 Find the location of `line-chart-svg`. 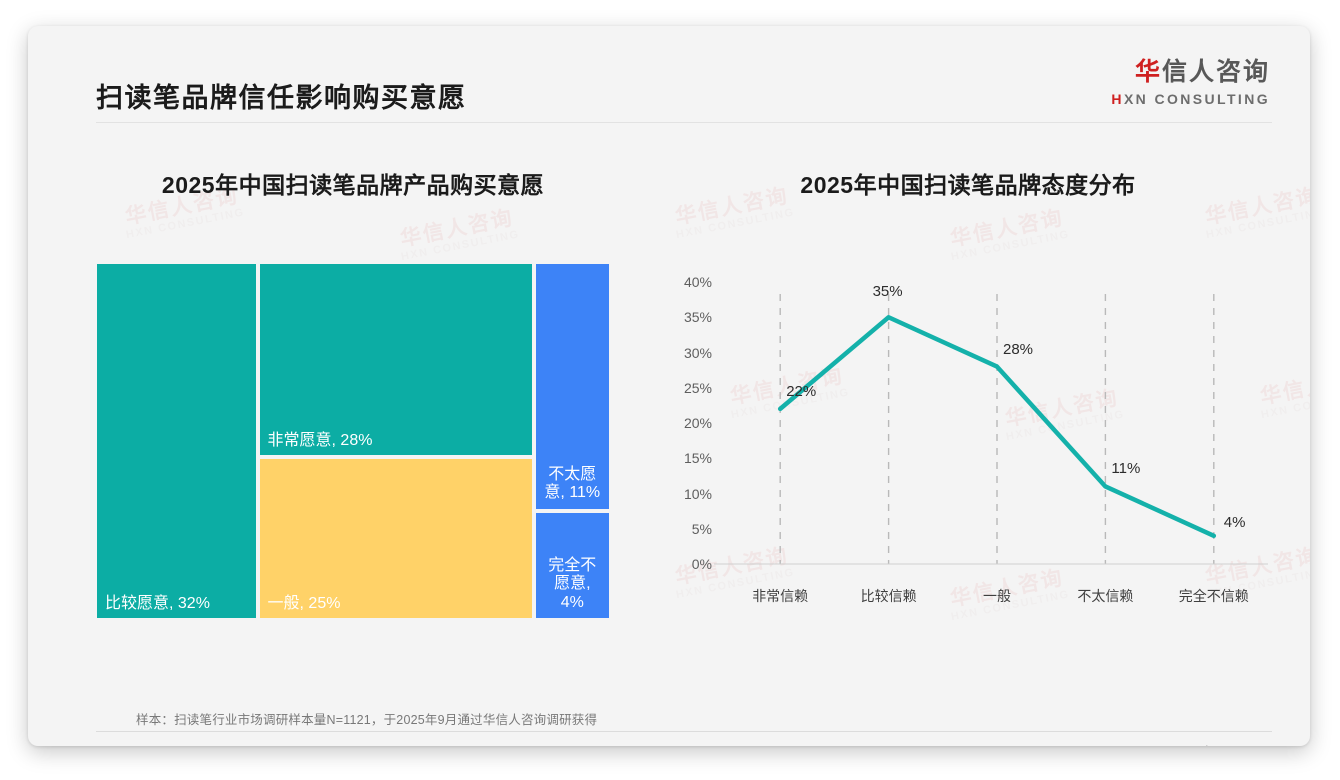

line-chart-svg is located at coordinates (991, 429).